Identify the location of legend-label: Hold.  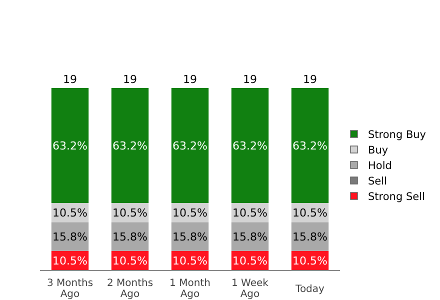
(380, 166).